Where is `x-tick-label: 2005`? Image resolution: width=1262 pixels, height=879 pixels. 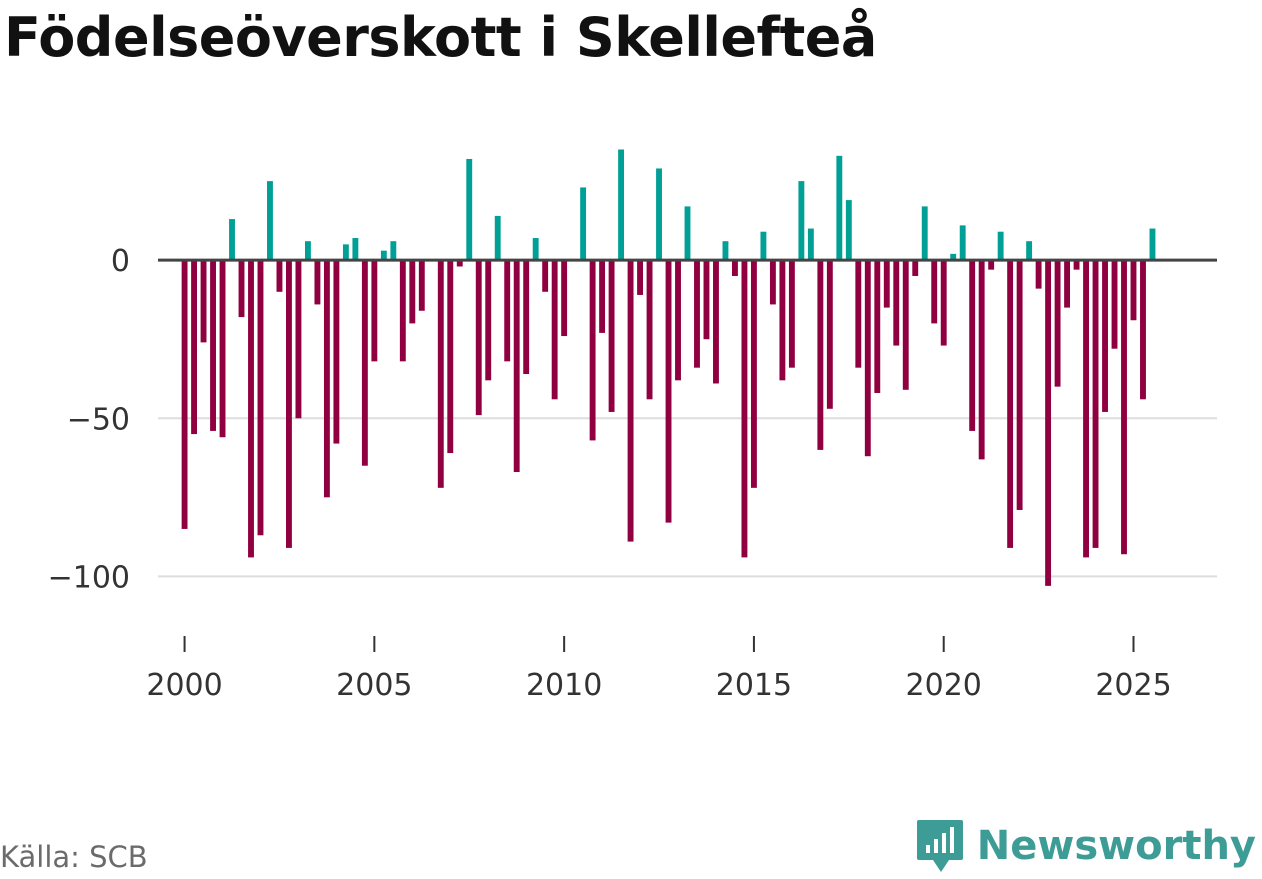
x-tick-label: 2005 is located at coordinates (374, 685).